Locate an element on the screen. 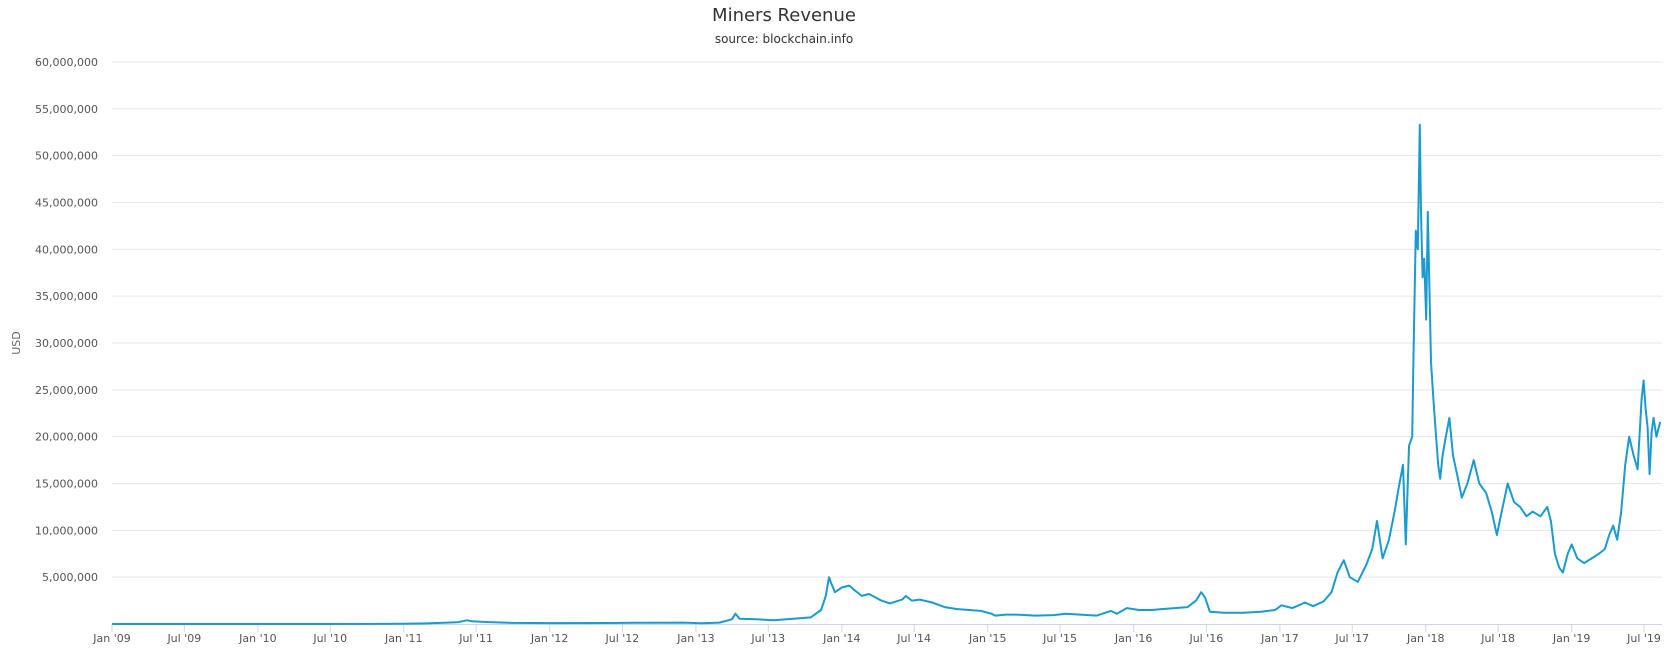  x-tick-label: Jul '14 is located at coordinates (913, 638).